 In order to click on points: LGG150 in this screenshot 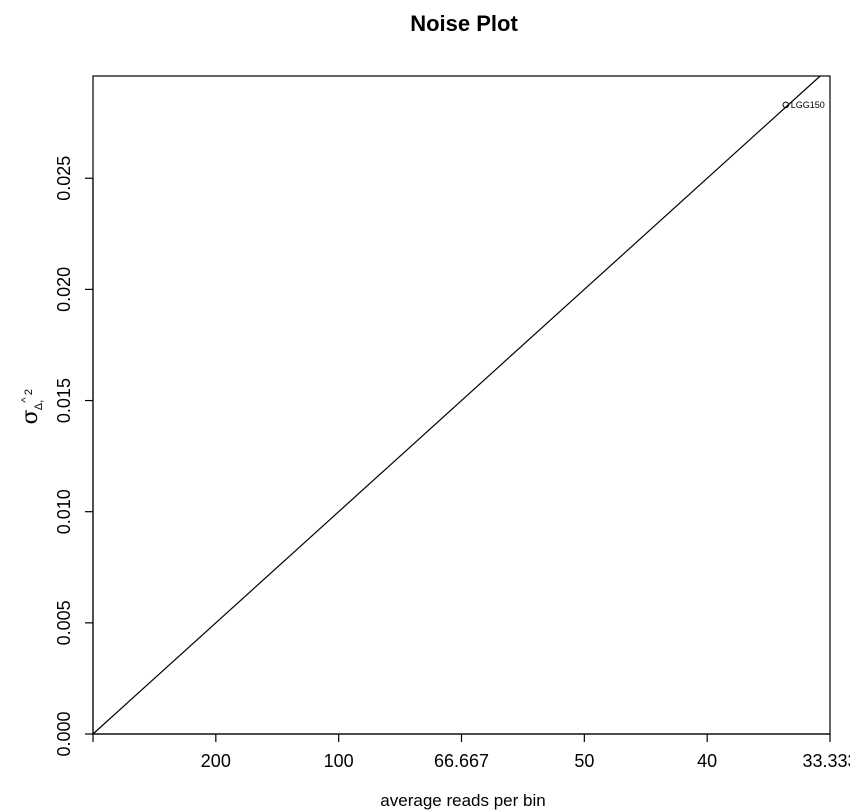, I will do `click(803, 105)`.